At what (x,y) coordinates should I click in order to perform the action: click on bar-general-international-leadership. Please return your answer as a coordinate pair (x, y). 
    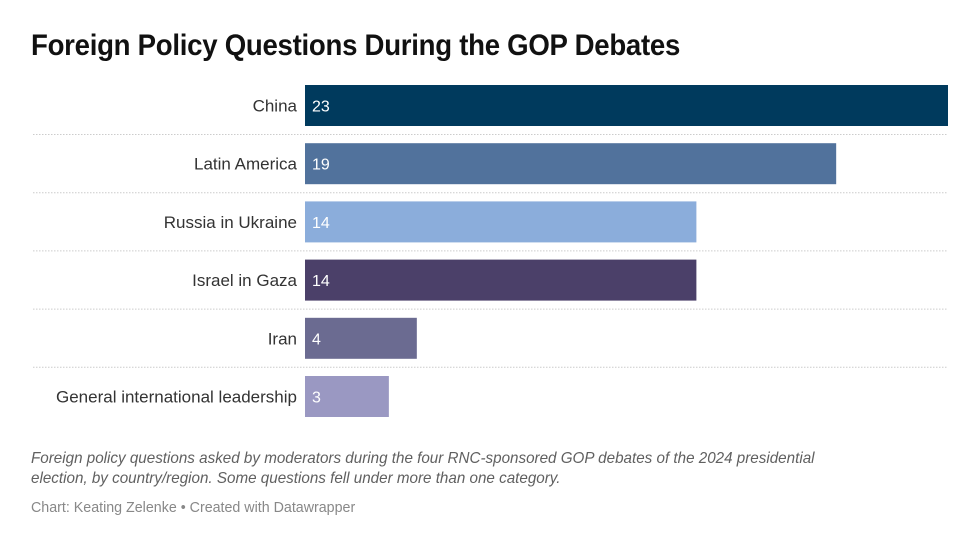
    Looking at the image, I should click on (347, 396).